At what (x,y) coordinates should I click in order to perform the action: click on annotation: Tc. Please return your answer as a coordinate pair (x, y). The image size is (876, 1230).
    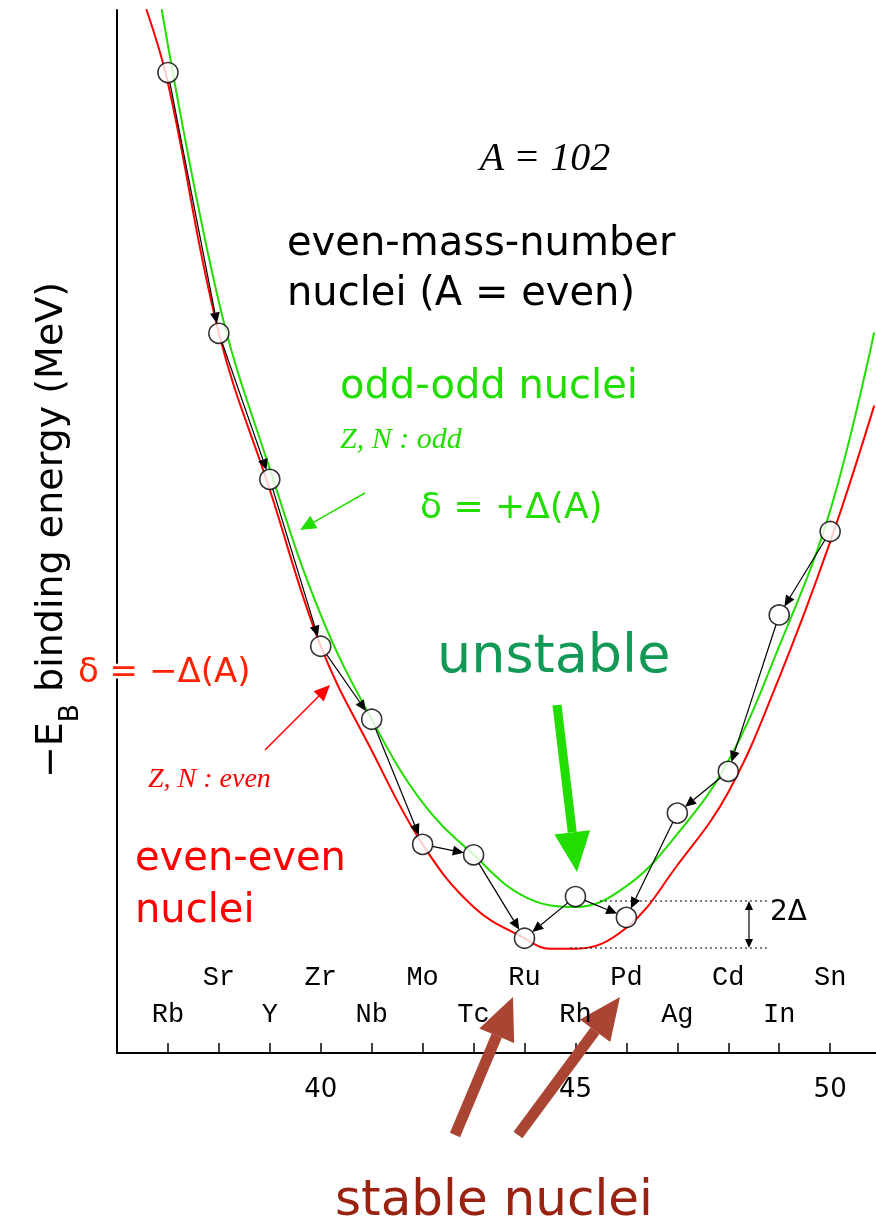
    Looking at the image, I should click on (473, 1015).